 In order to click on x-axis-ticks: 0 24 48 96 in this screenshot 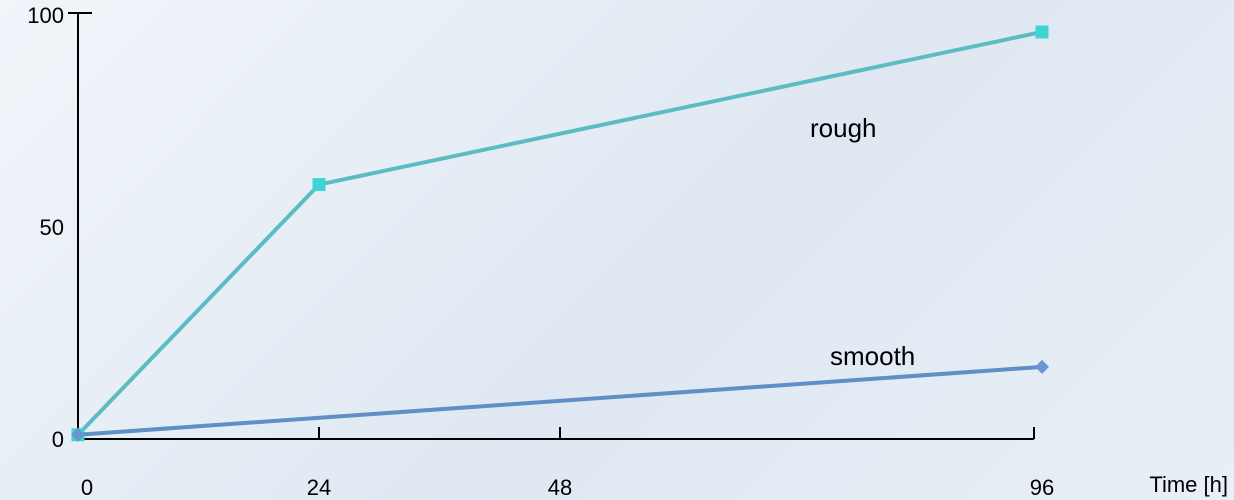, I will do `click(567, 463)`.